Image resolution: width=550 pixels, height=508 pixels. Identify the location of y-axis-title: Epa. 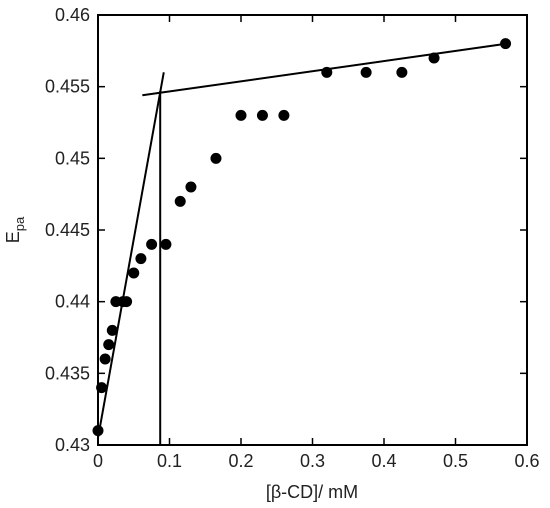
(15, 229).